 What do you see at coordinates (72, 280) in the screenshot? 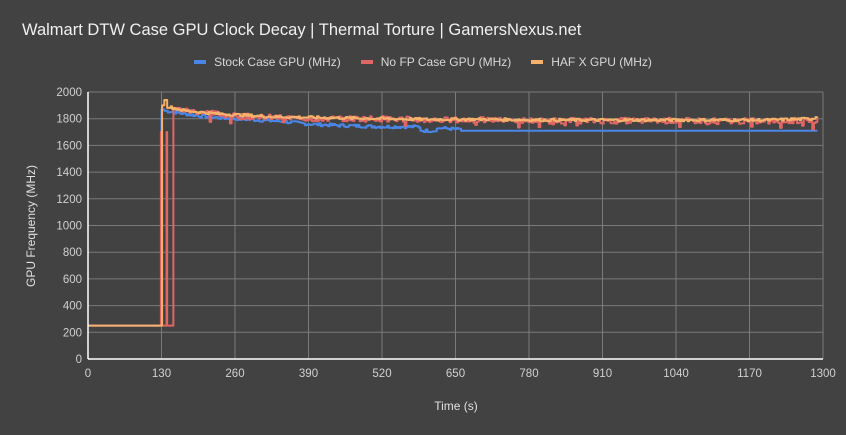
I see `y-tick-label: 600` at bounding box center [72, 280].